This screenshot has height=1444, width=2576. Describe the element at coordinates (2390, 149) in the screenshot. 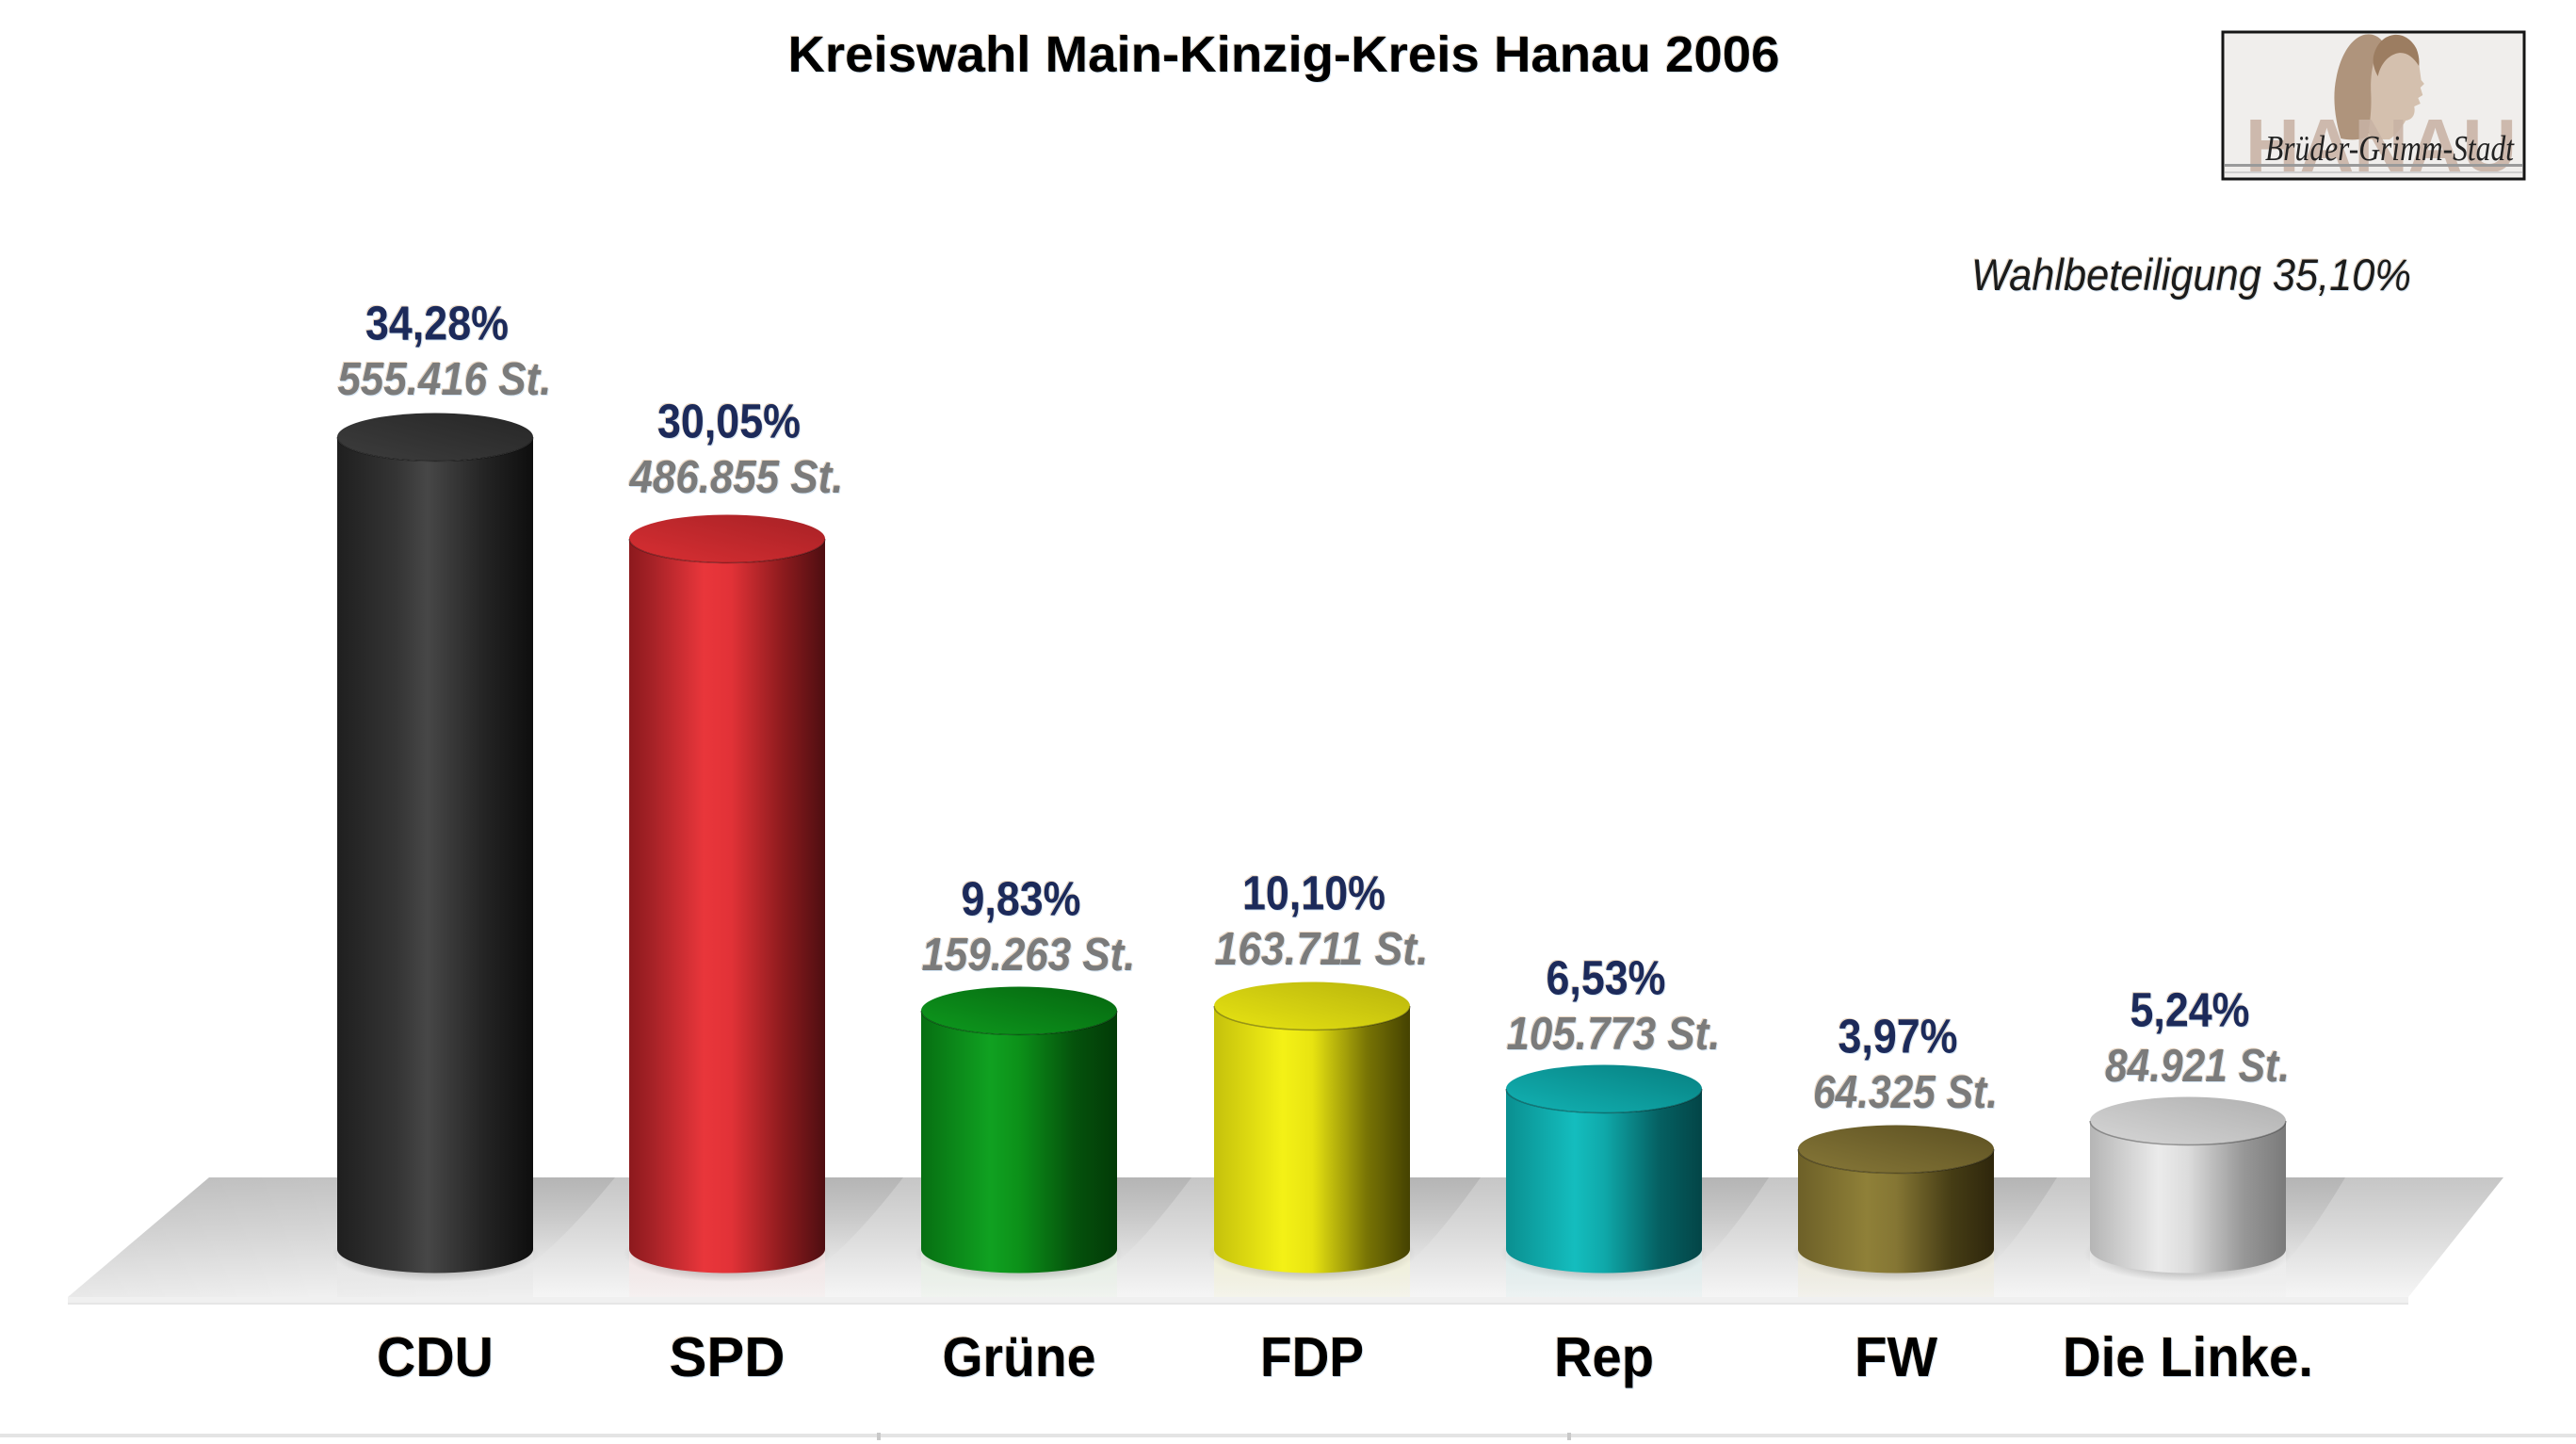

I see `svg-text: Brüder-Grimm-Stadt` at that location.